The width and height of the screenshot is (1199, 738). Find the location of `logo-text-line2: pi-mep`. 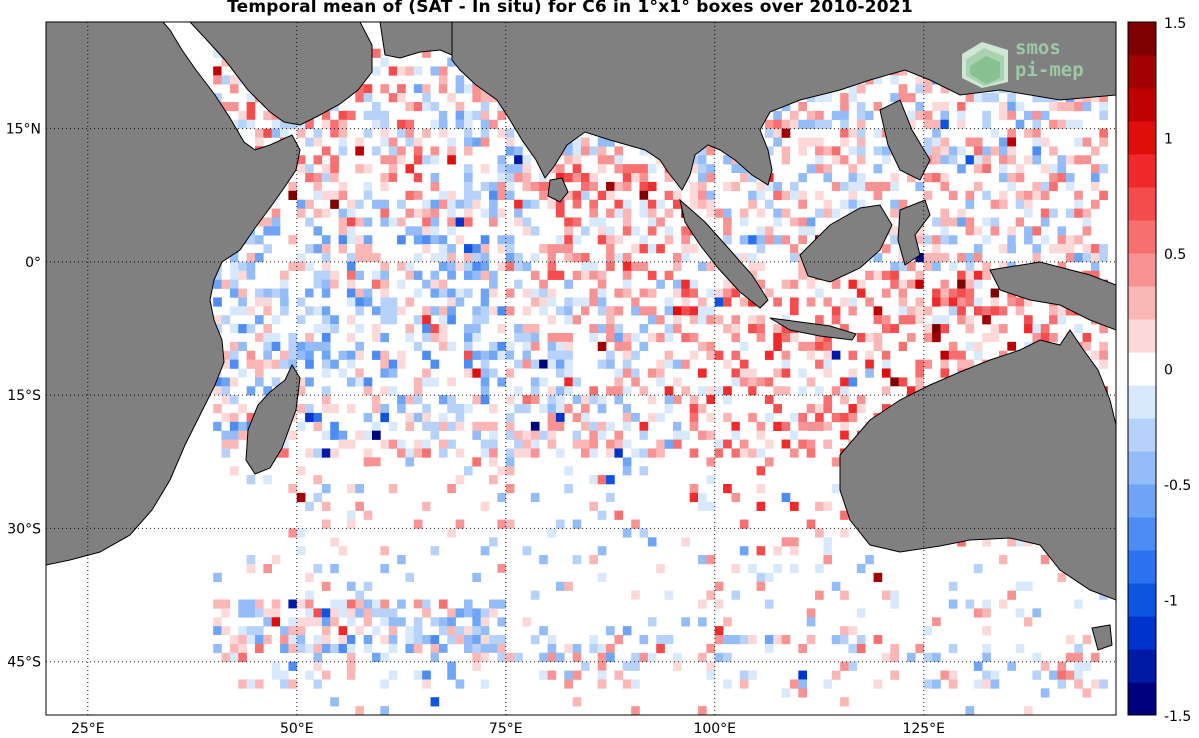

logo-text-line2: pi-mep is located at coordinates (1049, 70).